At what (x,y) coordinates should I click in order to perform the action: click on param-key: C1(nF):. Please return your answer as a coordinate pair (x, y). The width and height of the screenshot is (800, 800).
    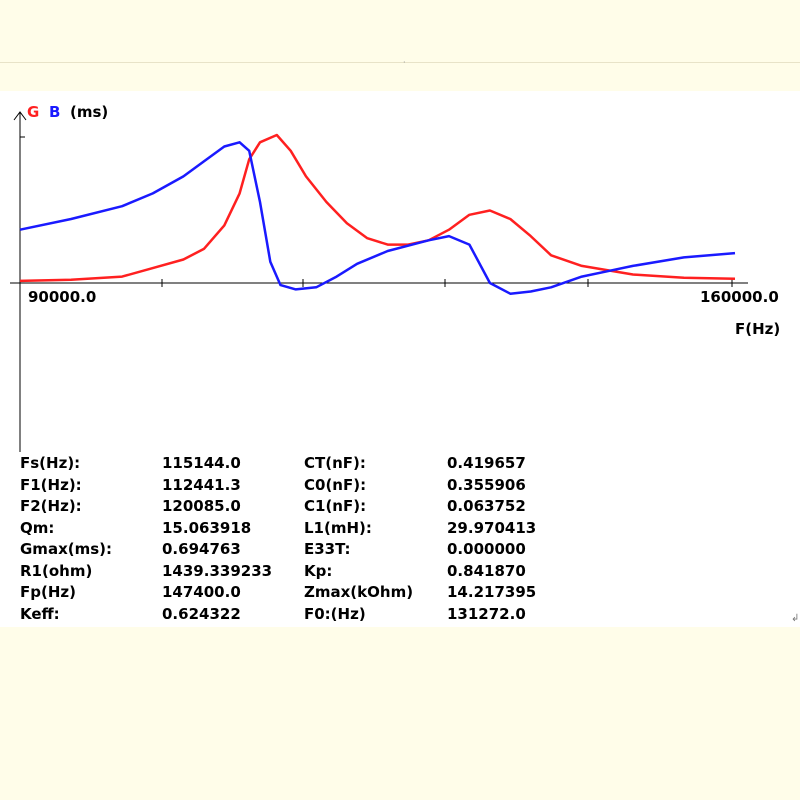
    Looking at the image, I should click on (335, 506).